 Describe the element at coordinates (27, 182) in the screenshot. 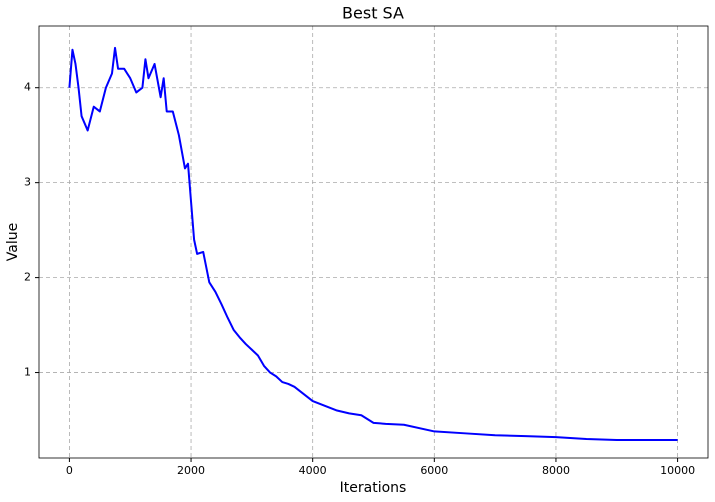

I see `y-tick-label: 3` at that location.